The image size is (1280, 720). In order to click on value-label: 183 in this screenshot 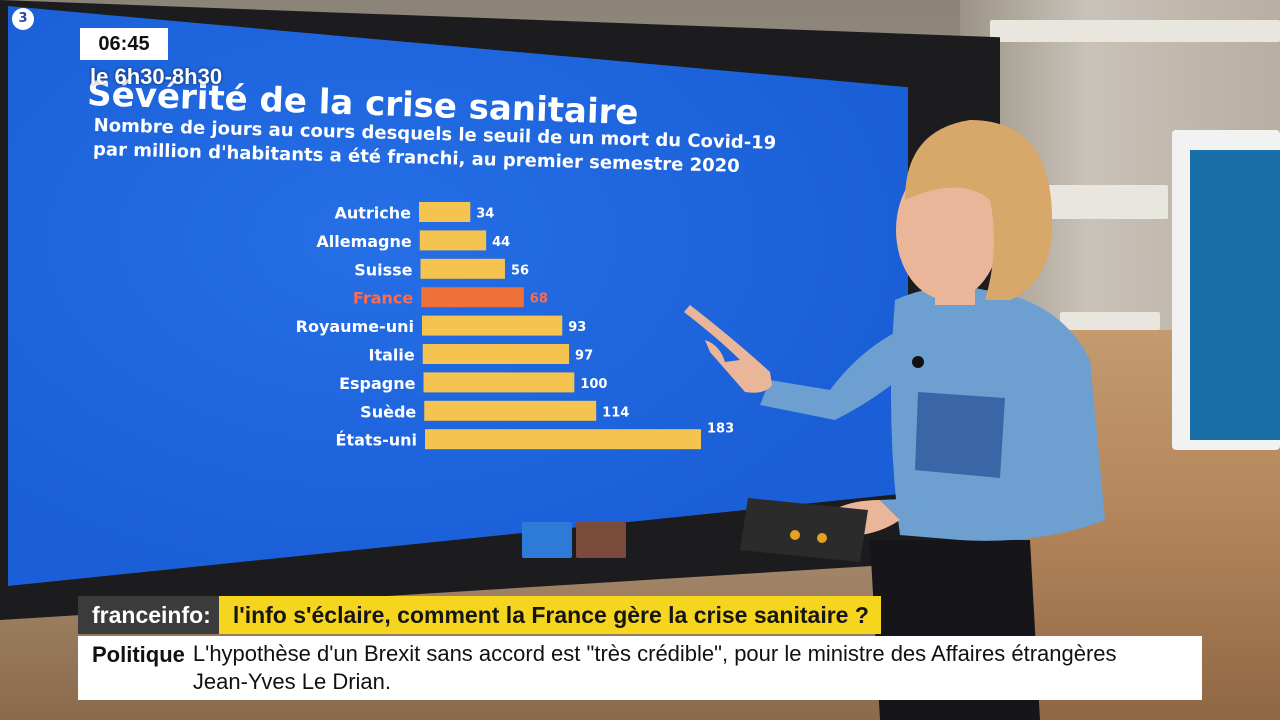, I will do `click(720, 429)`.